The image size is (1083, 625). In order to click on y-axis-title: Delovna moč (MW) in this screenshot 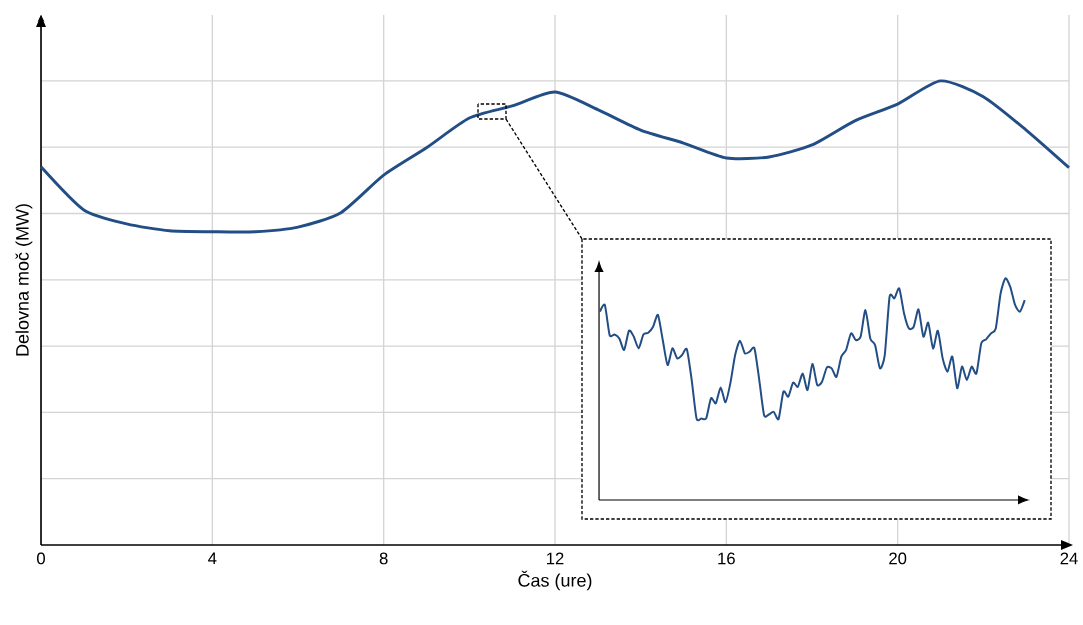, I will do `click(24, 280)`.